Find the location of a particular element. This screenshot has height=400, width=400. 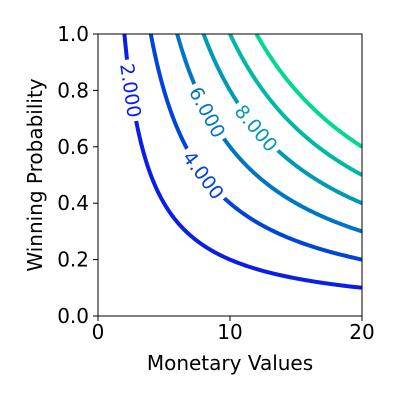

y-tick-label: 1.0 is located at coordinates (73, 34).